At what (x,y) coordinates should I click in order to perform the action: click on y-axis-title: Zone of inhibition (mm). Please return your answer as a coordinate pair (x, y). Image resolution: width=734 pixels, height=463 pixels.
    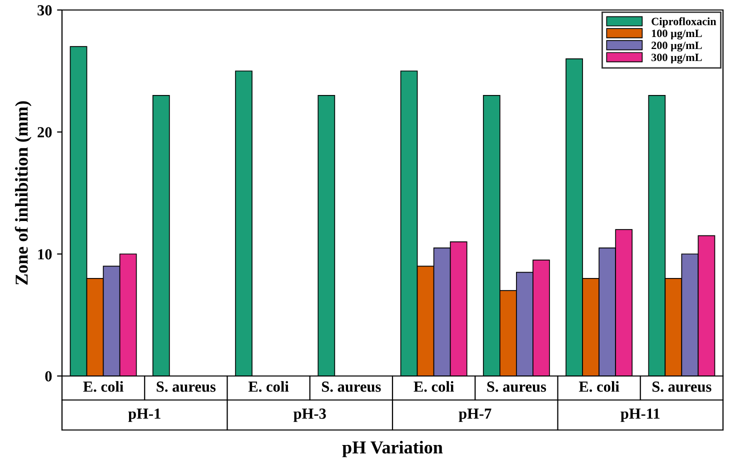
    Looking at the image, I should click on (23, 193).